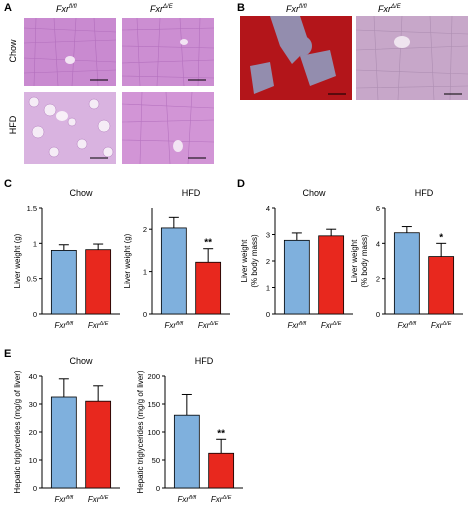 The height and width of the screenshot is (522, 474). I want to click on y-tick-label: 10, so click(33, 460).